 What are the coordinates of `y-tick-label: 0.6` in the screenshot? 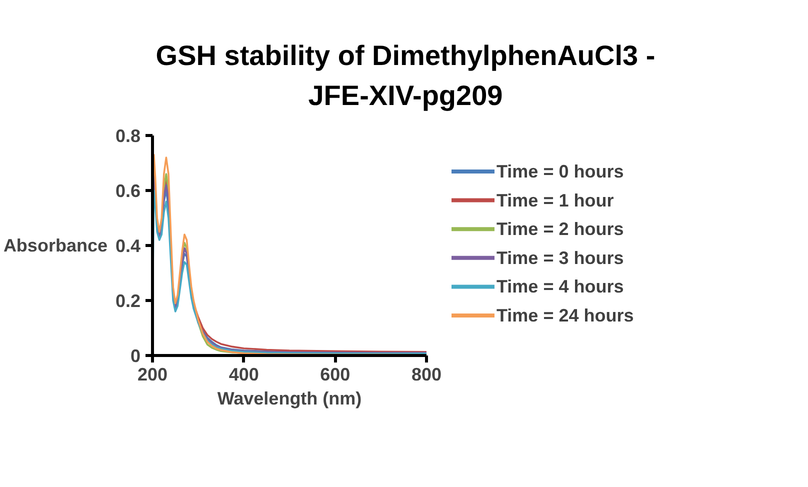 It's located at (128, 191).